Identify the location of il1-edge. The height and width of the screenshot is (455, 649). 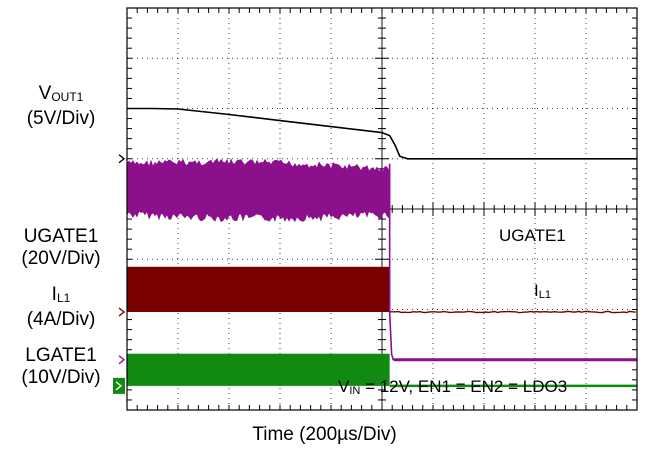
(391, 262).